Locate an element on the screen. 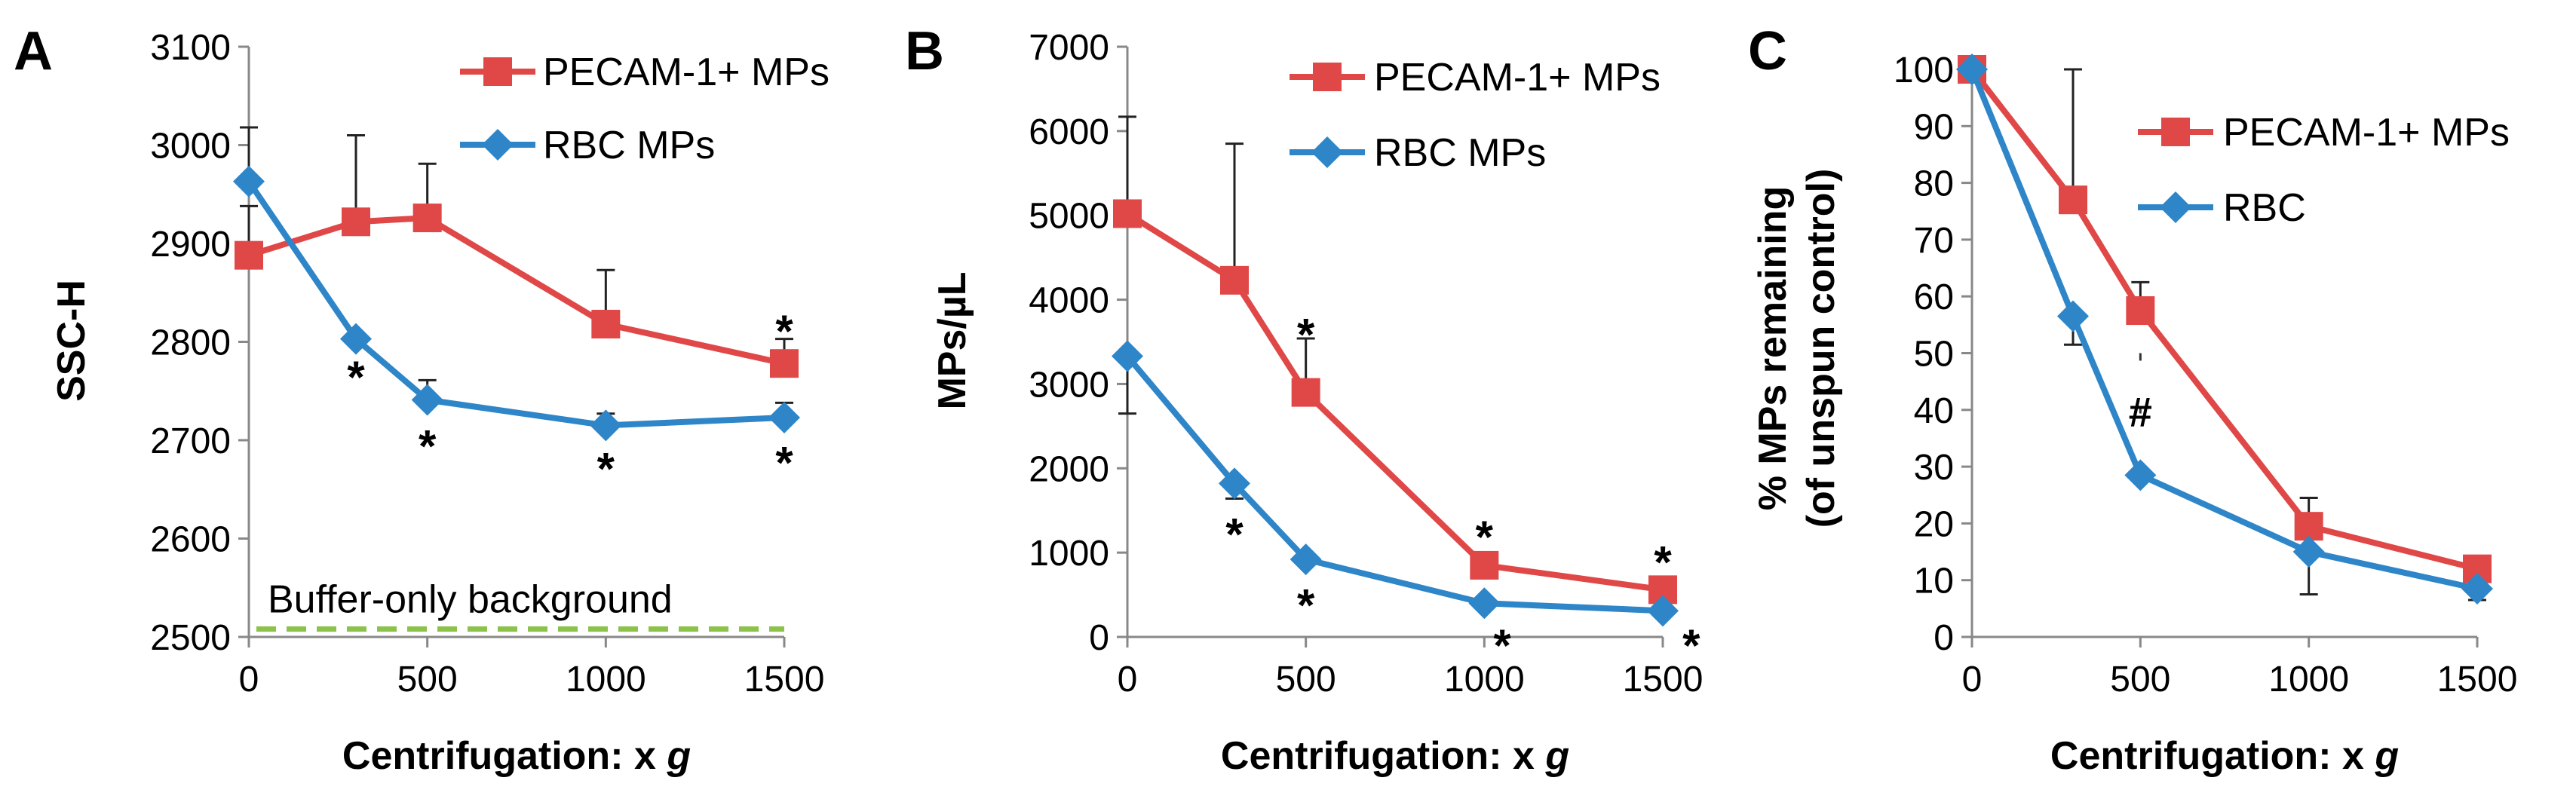 The image size is (2576, 799). y-tick-label: 2000 is located at coordinates (1069, 469).